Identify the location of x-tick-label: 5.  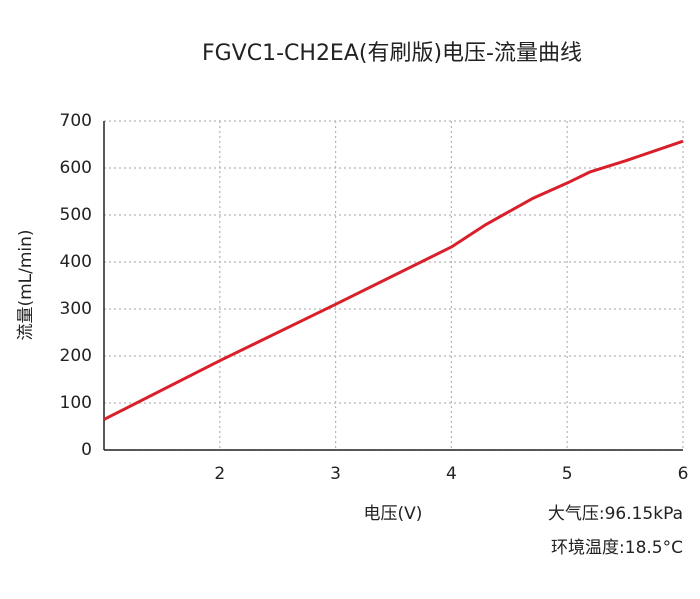
(567, 474).